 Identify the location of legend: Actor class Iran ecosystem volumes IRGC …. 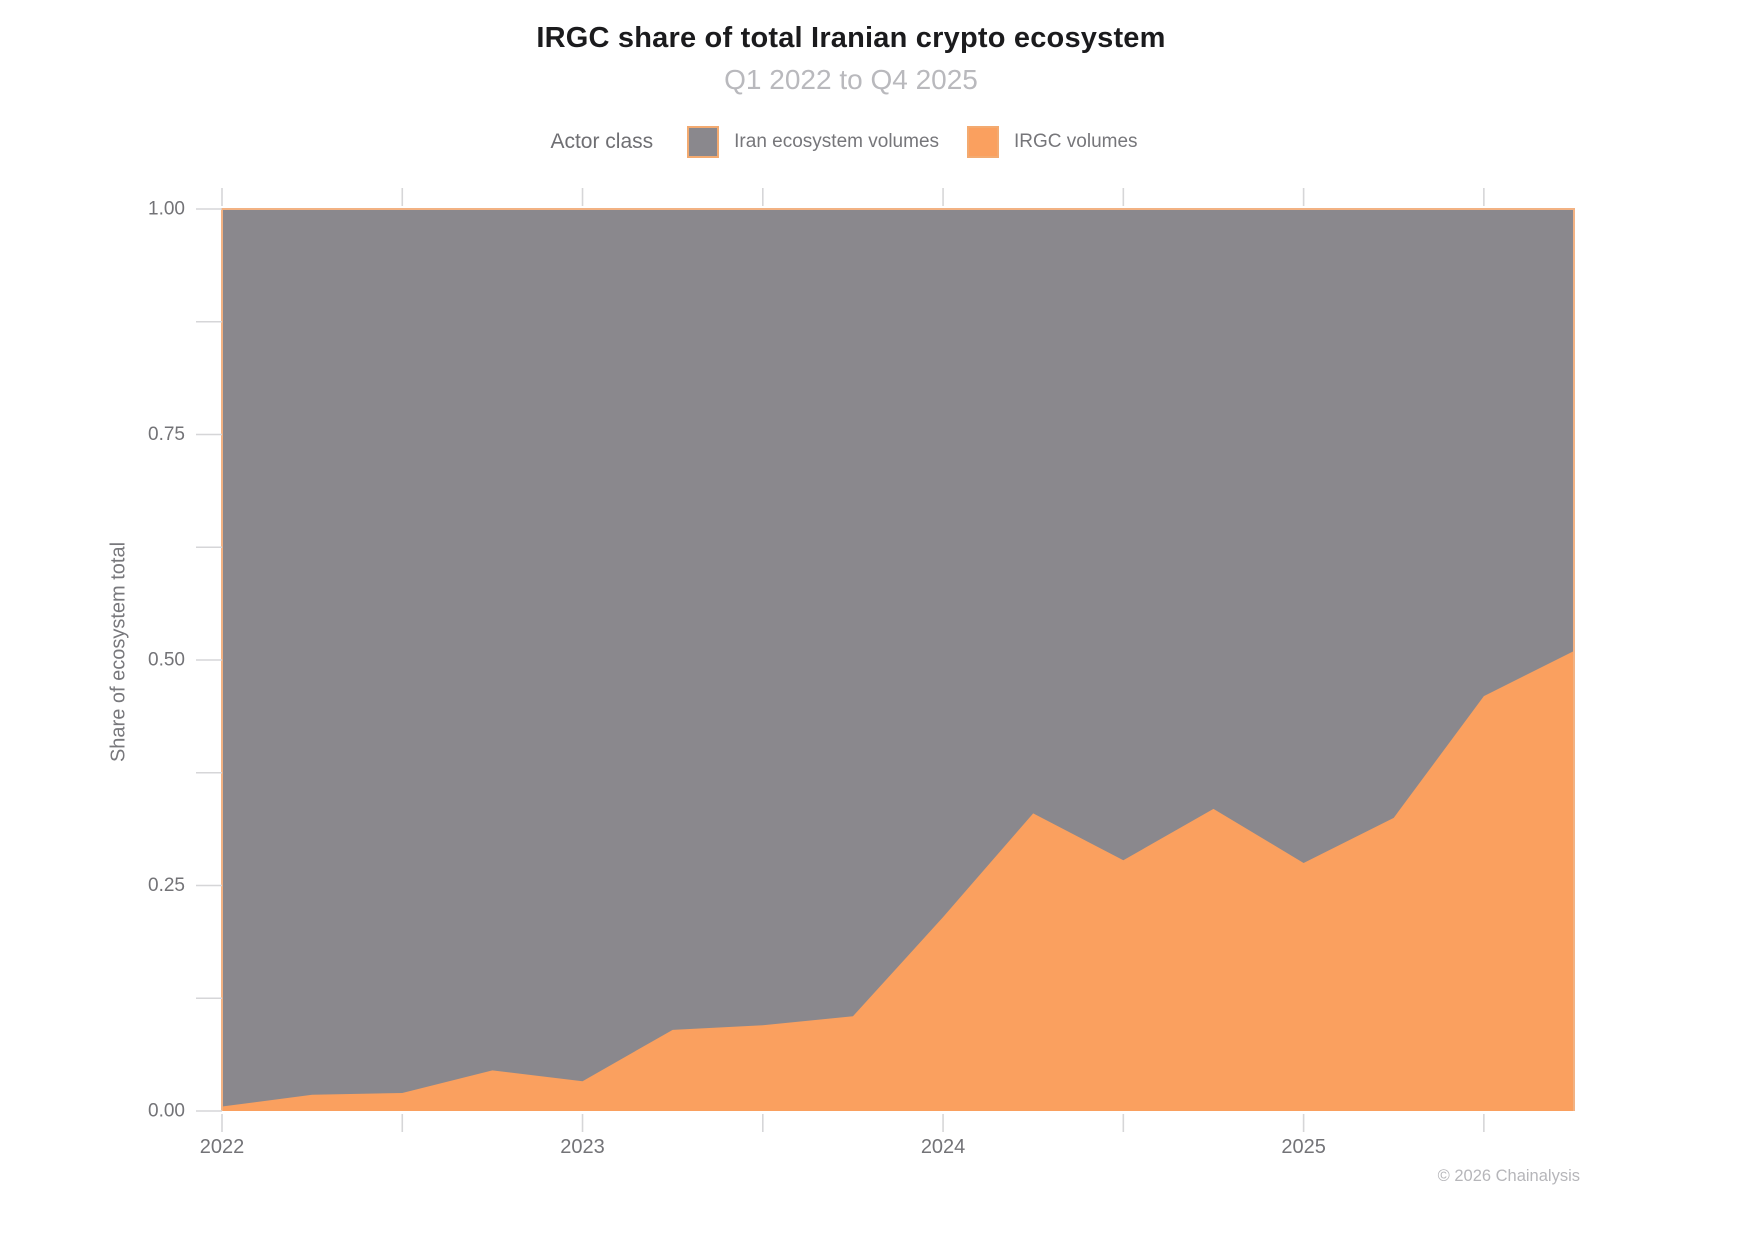
(844, 142).